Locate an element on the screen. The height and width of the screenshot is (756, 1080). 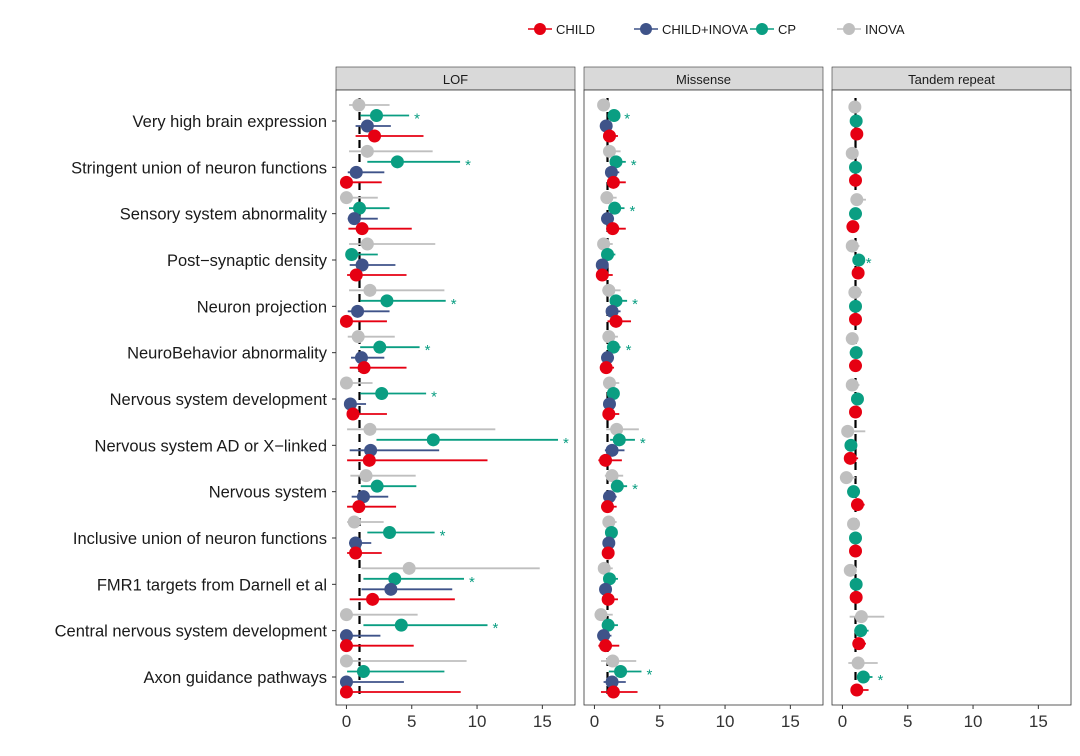
category-label: Central nervous system development is located at coordinates (191, 632).